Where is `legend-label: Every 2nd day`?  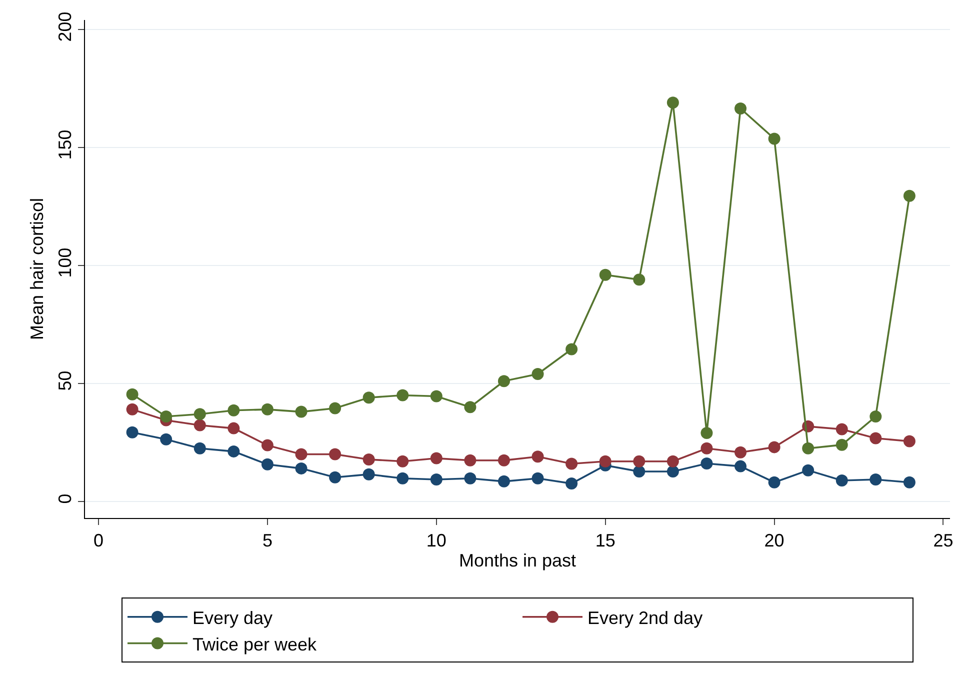 legend-label: Every 2nd day is located at coordinates (645, 618).